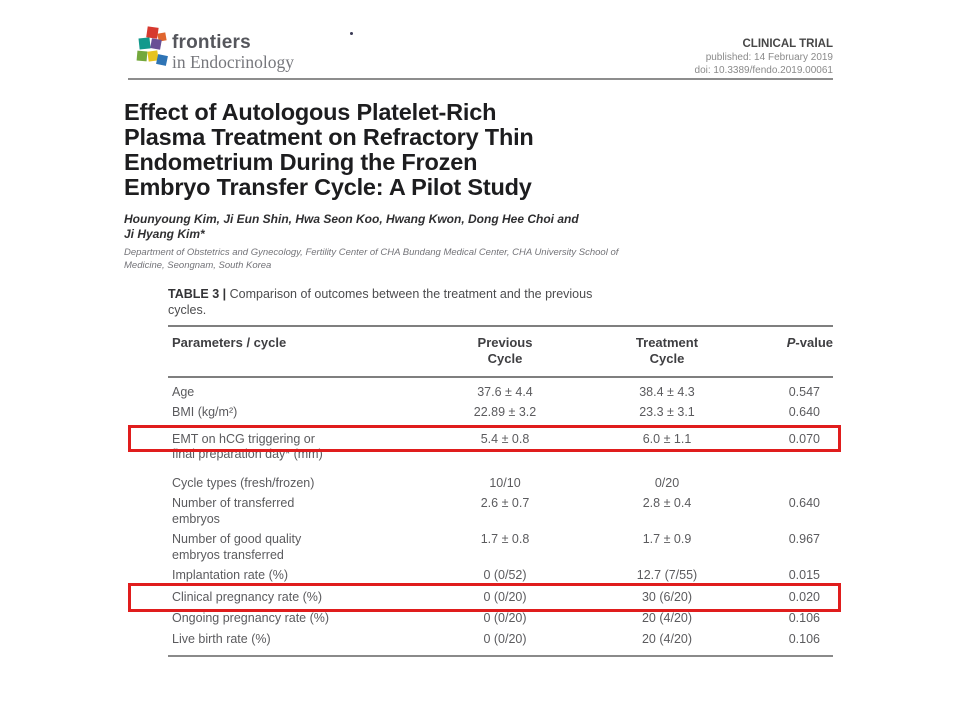 The height and width of the screenshot is (720, 960). What do you see at coordinates (667, 412) in the screenshot?
I see `cell-treatment-cycle: 23.3 ± 3.1` at bounding box center [667, 412].